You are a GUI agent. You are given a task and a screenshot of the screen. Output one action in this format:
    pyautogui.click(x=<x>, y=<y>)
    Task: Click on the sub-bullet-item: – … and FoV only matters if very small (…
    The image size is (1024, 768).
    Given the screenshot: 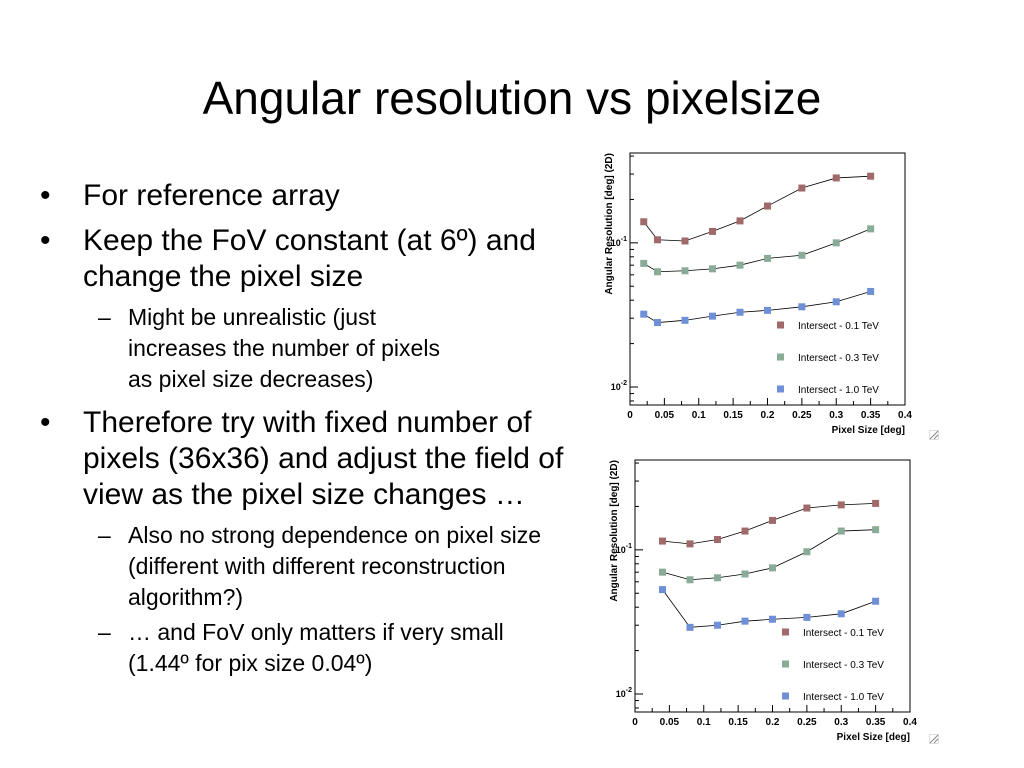 What is the action you would take?
    pyautogui.click(x=284, y=648)
    